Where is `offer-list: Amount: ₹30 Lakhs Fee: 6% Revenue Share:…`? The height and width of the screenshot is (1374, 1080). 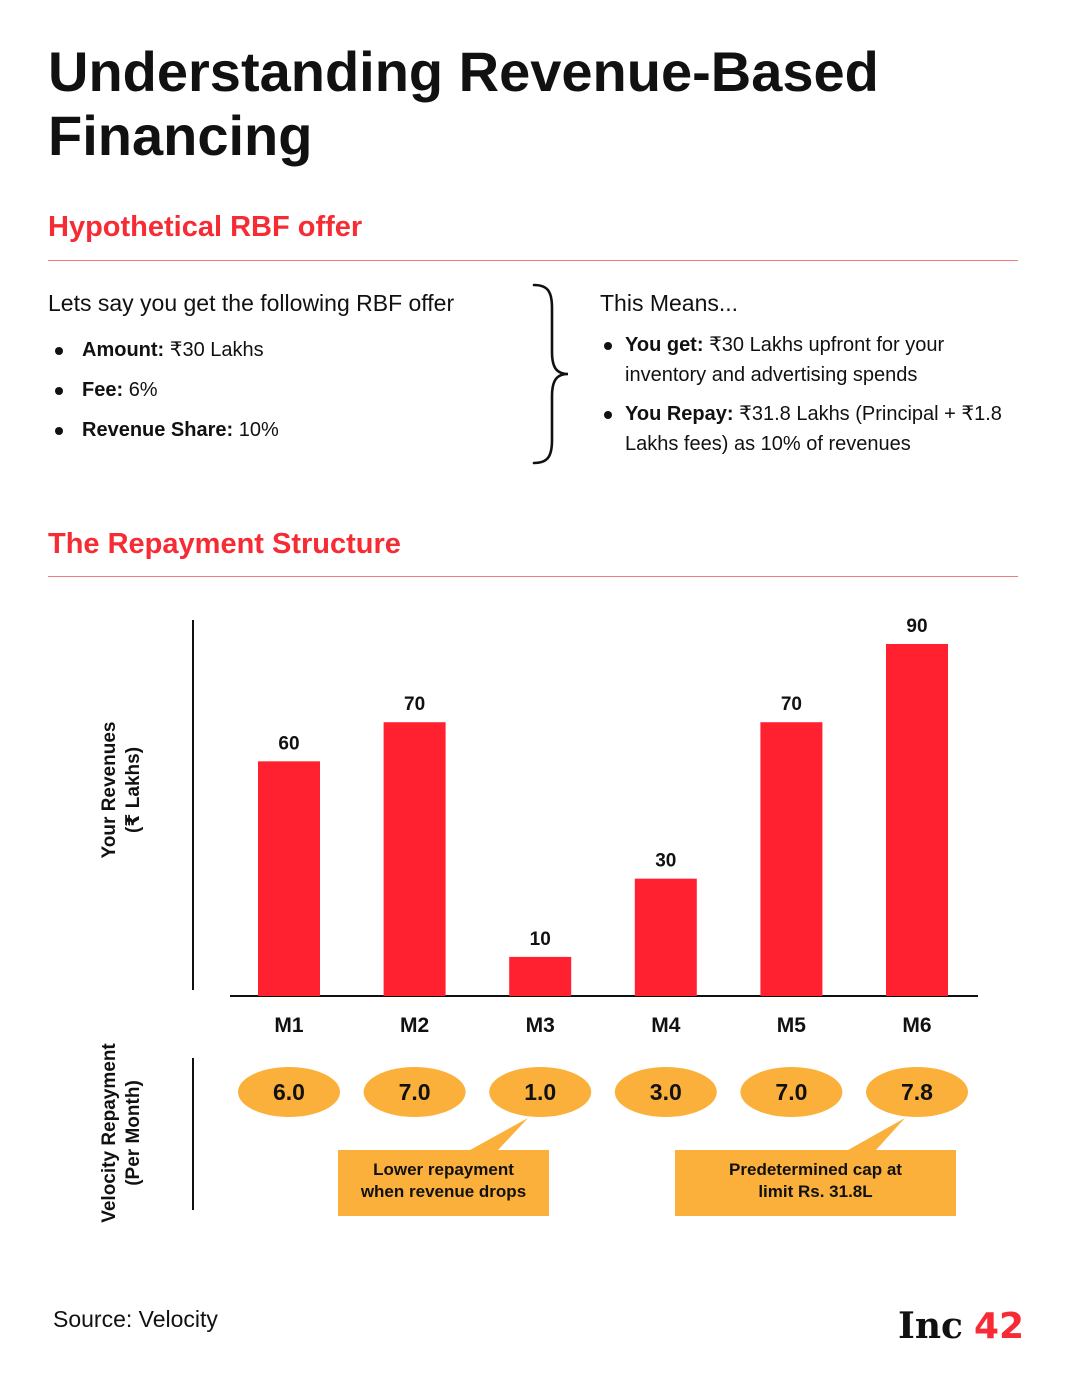 offer-list: Amount: ₹30 Lakhs Fee: 6% Revenue Share:… is located at coordinates (167, 396).